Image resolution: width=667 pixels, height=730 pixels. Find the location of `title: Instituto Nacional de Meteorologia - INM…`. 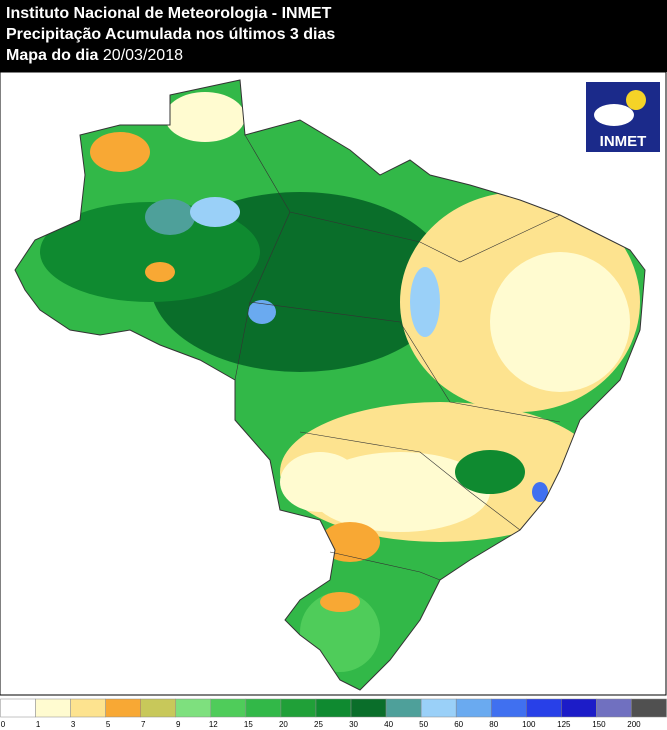

title: Instituto Nacional de Meteorologia - INM… is located at coordinates (169, 13).